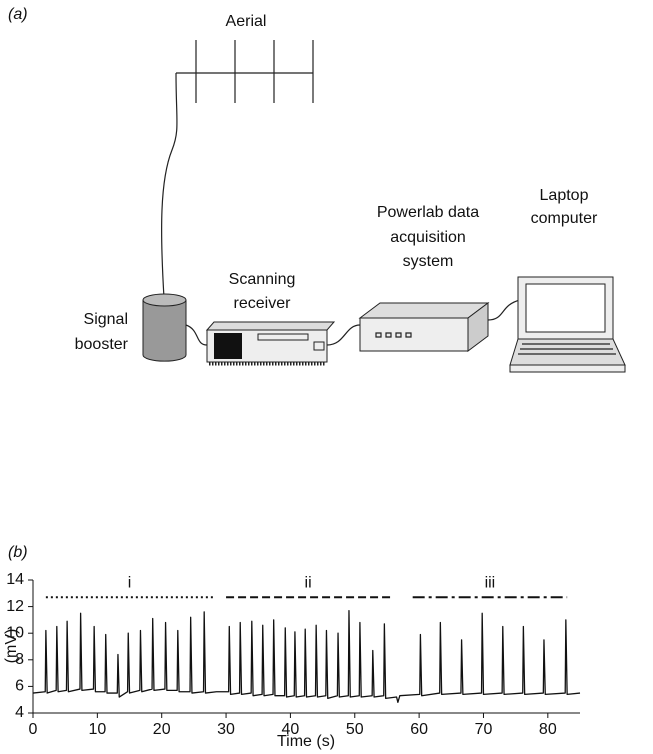  Describe the element at coordinates (393, 335) in the screenshot. I see `powerlab-leds` at that location.